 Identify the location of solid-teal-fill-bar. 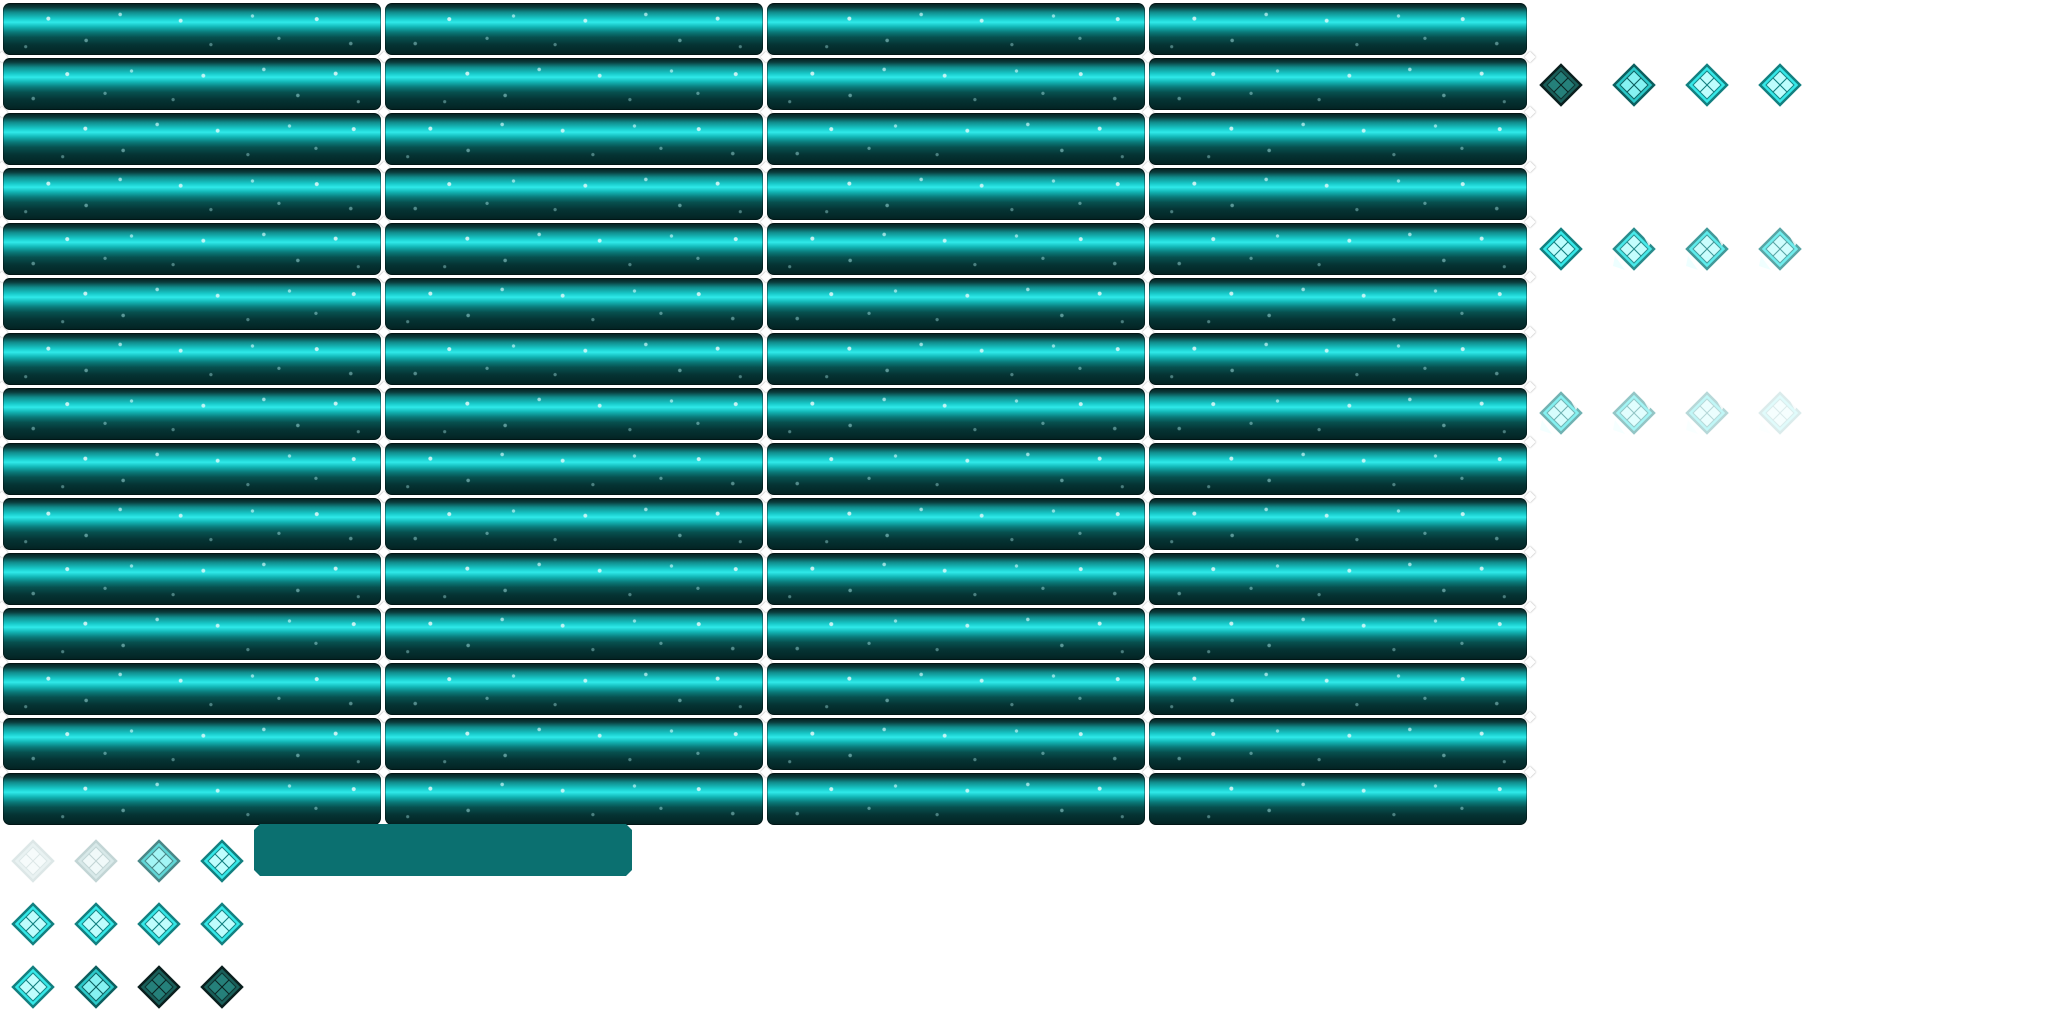
(443, 850).